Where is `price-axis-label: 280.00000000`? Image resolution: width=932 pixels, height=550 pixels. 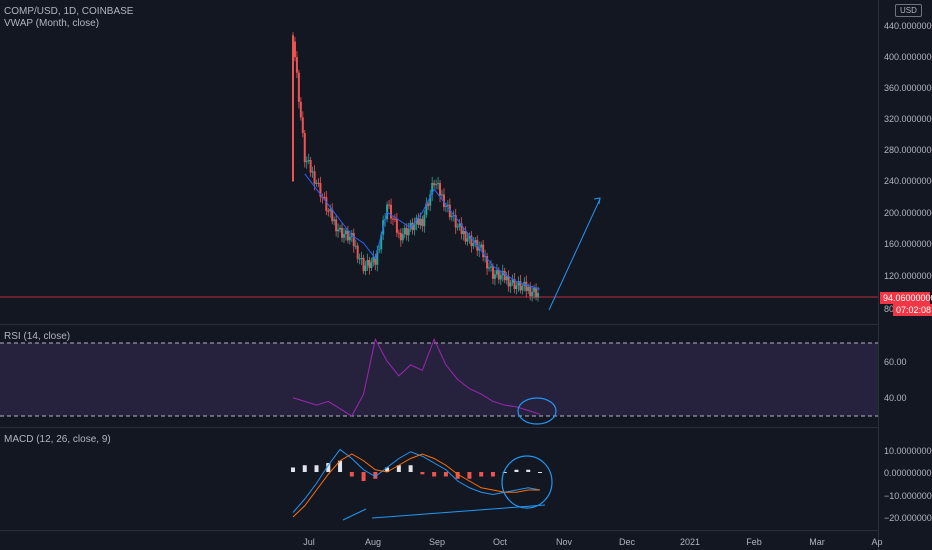
price-axis-label: 280.00000000 is located at coordinates (908, 150).